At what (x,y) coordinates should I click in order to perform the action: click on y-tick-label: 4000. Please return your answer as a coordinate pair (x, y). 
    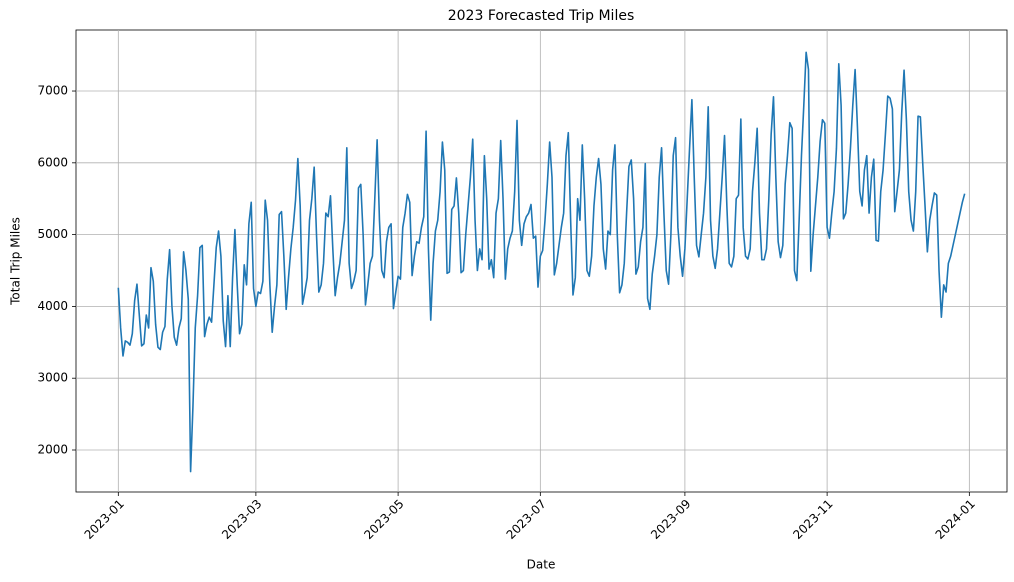
    Looking at the image, I should click on (52, 306).